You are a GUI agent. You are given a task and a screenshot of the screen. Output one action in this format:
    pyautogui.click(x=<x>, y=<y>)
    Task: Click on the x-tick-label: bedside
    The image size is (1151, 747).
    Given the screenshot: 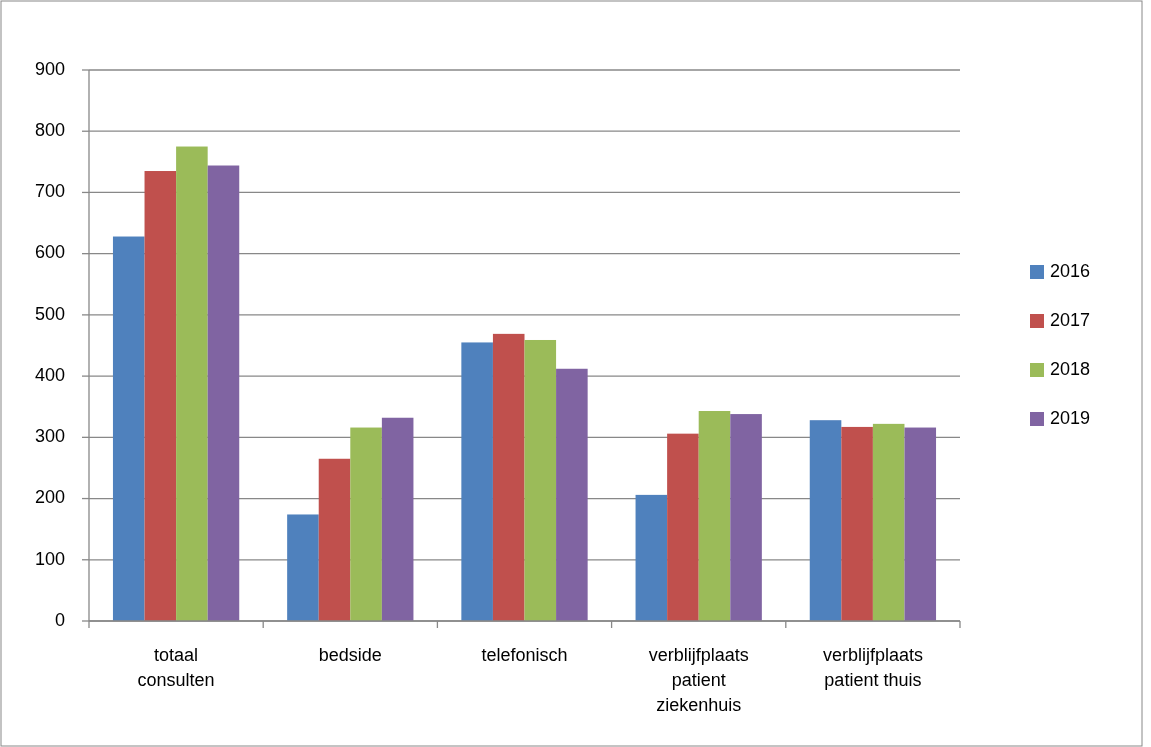 What is the action you would take?
    pyautogui.click(x=350, y=655)
    